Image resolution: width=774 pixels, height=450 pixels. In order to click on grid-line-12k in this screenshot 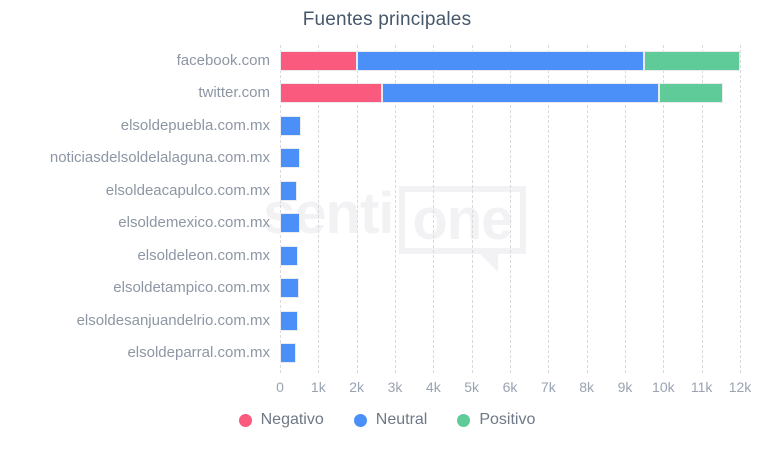, I will do `click(740, 209)`.